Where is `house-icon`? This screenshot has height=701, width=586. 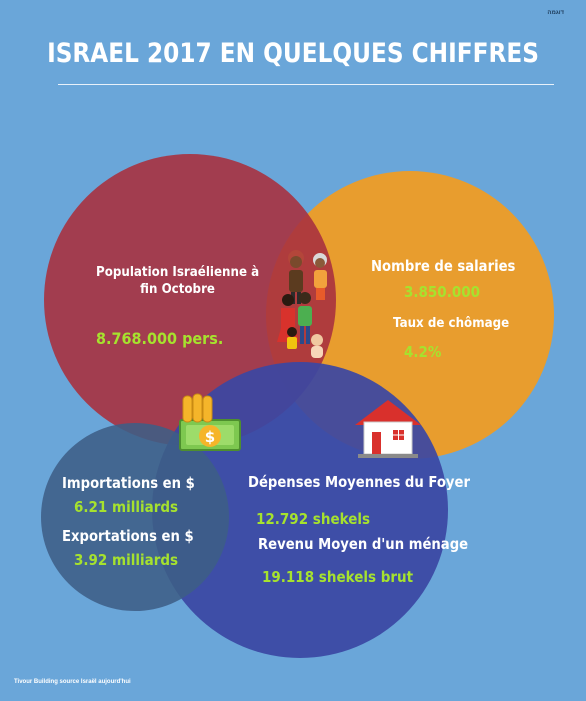
house-icon is located at coordinates (388, 429).